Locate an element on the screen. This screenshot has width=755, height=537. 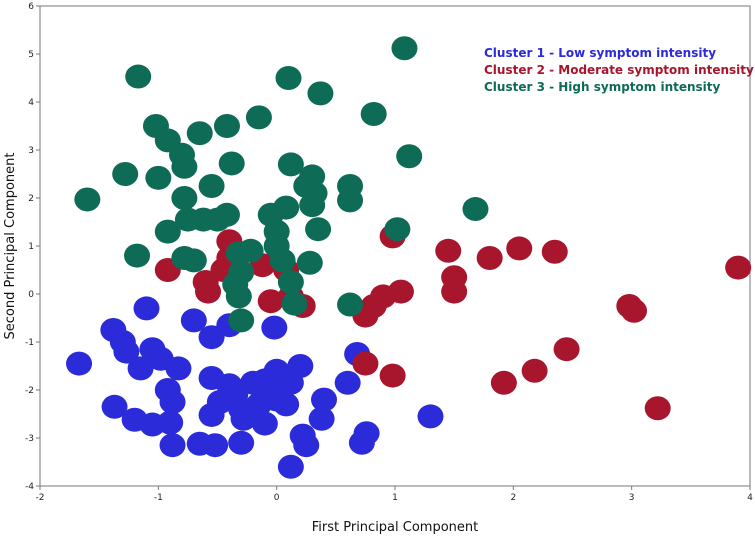
y-tick-label: 2 is located at coordinates (31, 199).